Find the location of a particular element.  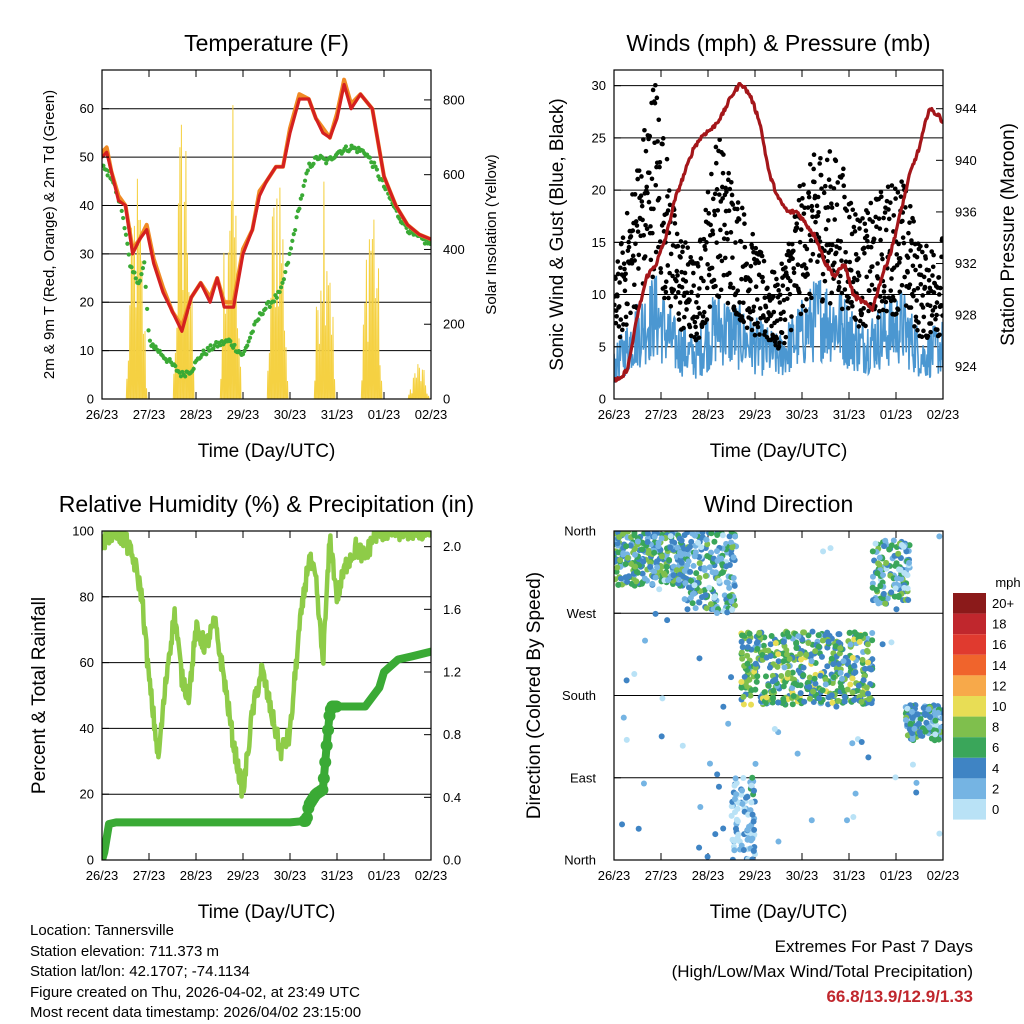

y-tick-label: 10 is located at coordinates (87, 350).